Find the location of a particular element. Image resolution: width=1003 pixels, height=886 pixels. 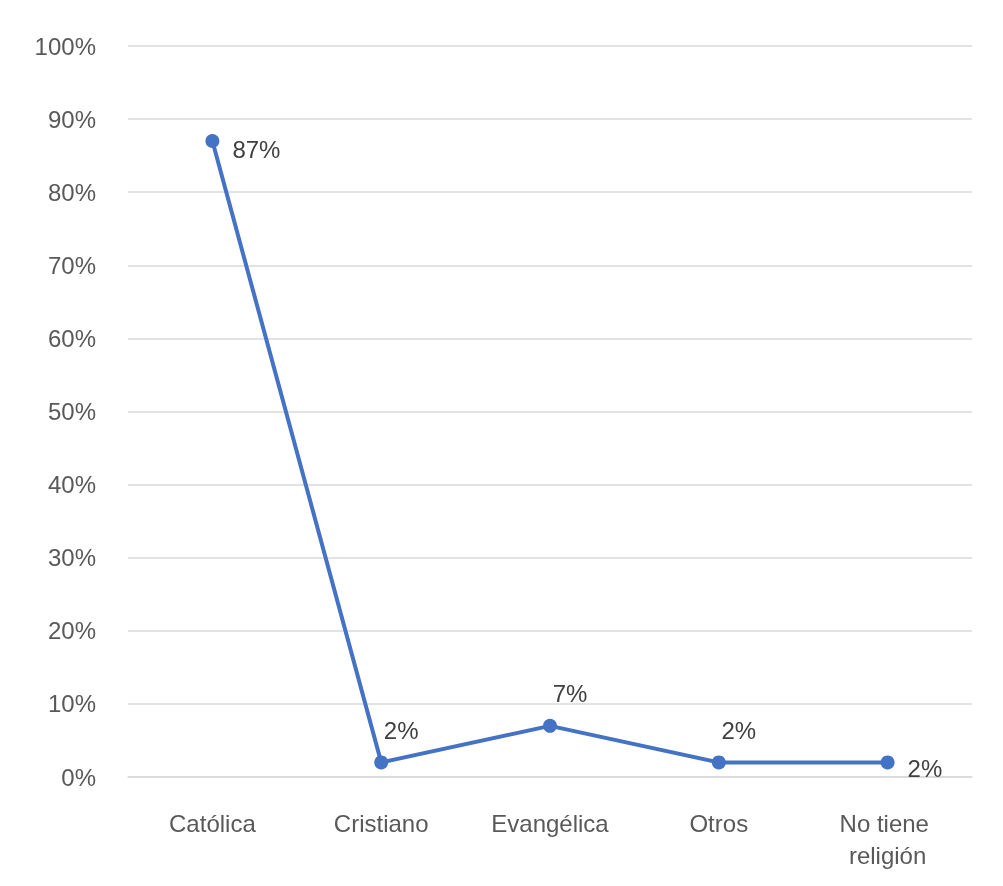

x-tick-label: No tiene religión is located at coordinates (887, 839).